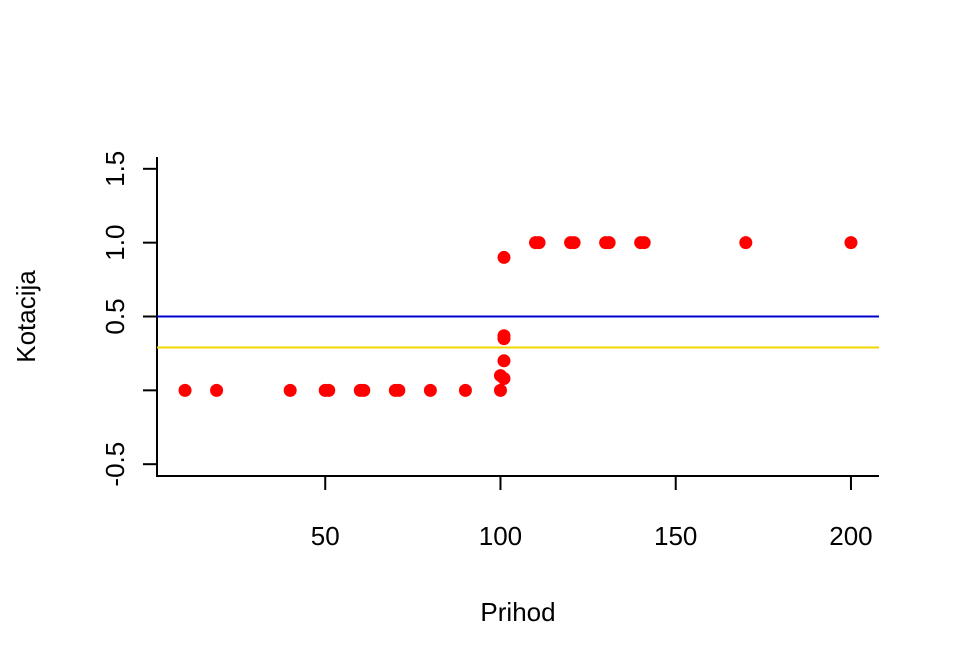 This screenshot has width=960, height=672. I want to click on reference-lines, so click(518, 332).